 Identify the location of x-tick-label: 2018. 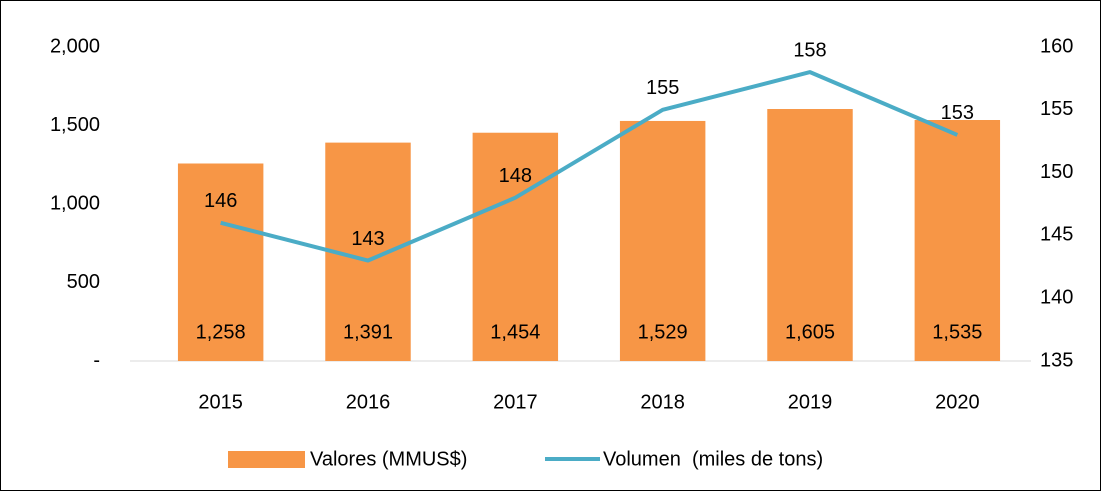
(662, 402).